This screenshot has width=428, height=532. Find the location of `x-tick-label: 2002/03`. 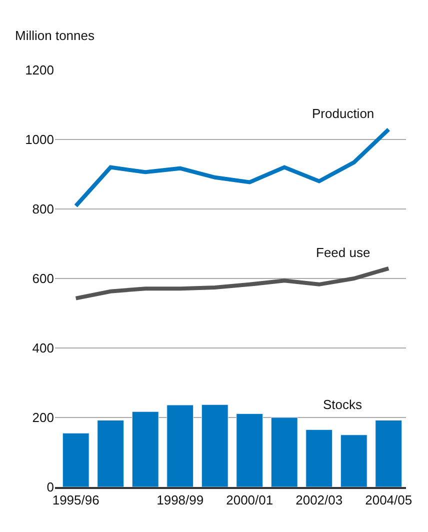

x-tick-label: 2002/03 is located at coordinates (319, 500).